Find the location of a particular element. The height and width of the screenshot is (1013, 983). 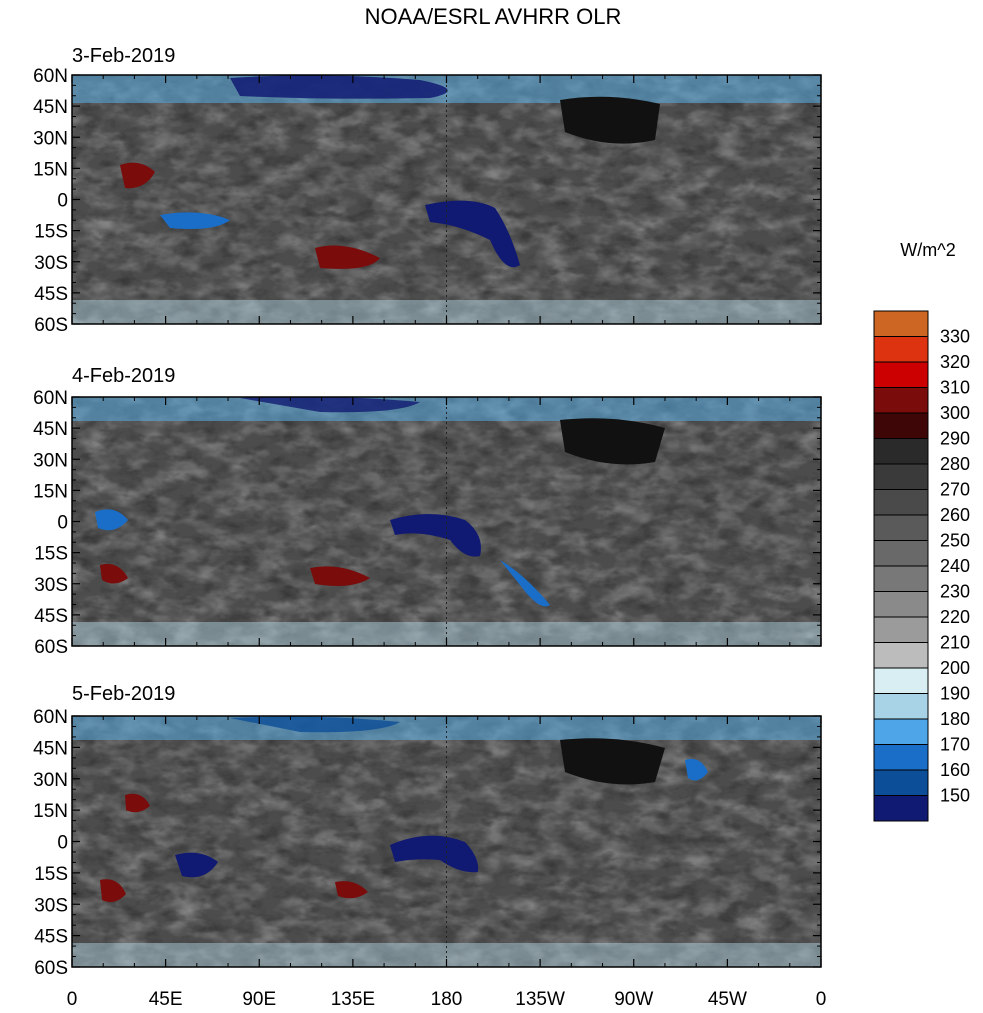

panel-1-australia-high-olr is located at coordinates (347, 257).